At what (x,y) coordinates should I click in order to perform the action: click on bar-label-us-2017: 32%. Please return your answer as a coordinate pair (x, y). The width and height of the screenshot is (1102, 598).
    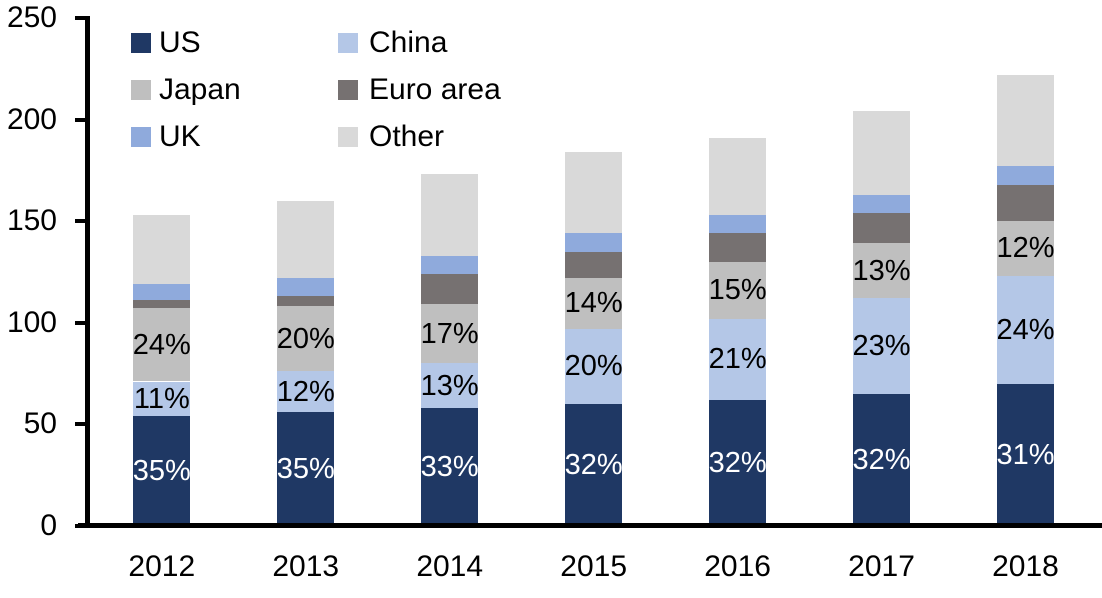
    Looking at the image, I should click on (881, 459).